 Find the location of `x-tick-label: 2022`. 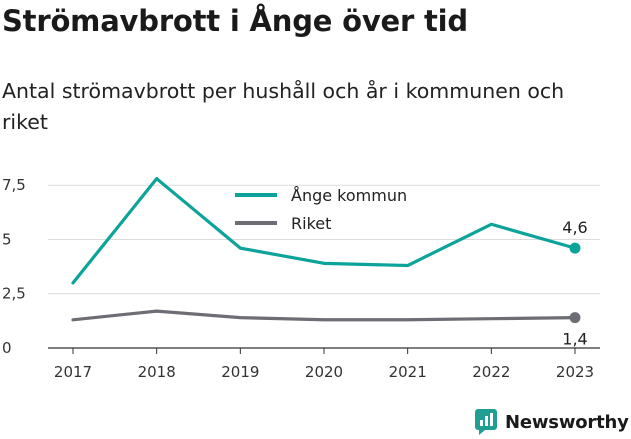

x-tick-label: 2022 is located at coordinates (491, 372).